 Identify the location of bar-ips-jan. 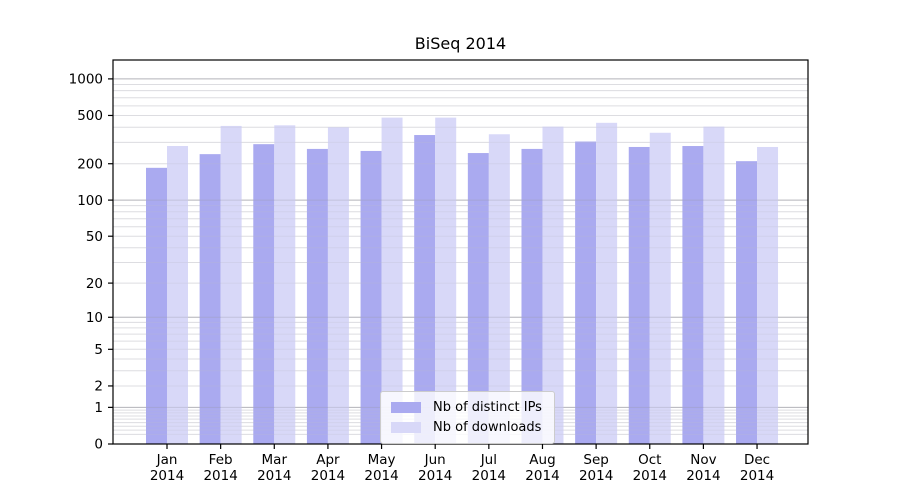
(156, 305).